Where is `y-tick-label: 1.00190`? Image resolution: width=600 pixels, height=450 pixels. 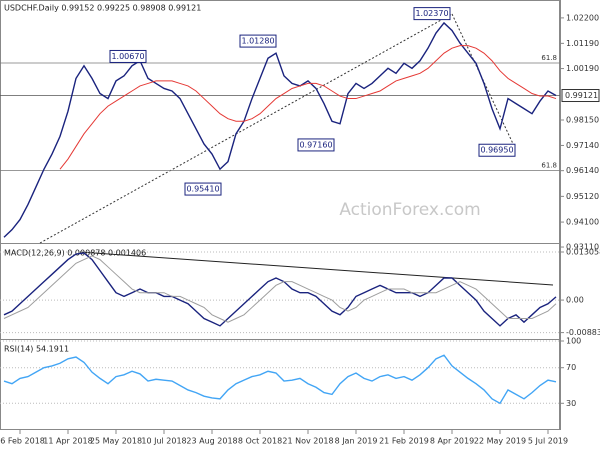
y-tick-label: 1.00190 is located at coordinates (582, 68).